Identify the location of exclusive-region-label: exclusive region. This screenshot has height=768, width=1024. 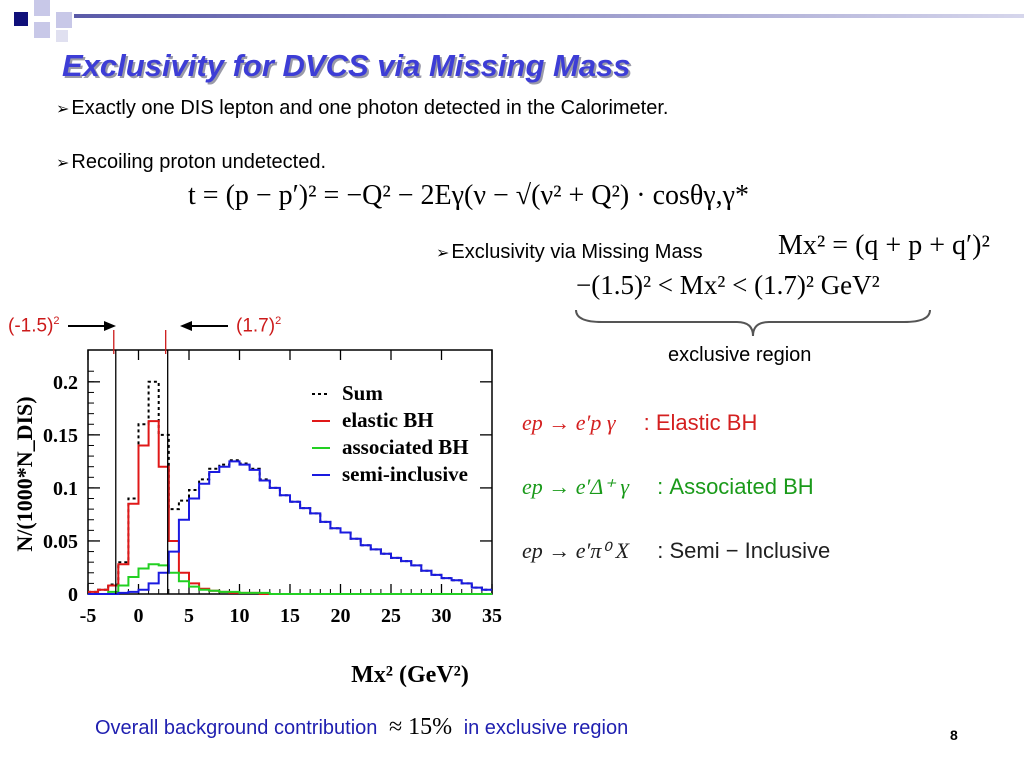
(740, 355).